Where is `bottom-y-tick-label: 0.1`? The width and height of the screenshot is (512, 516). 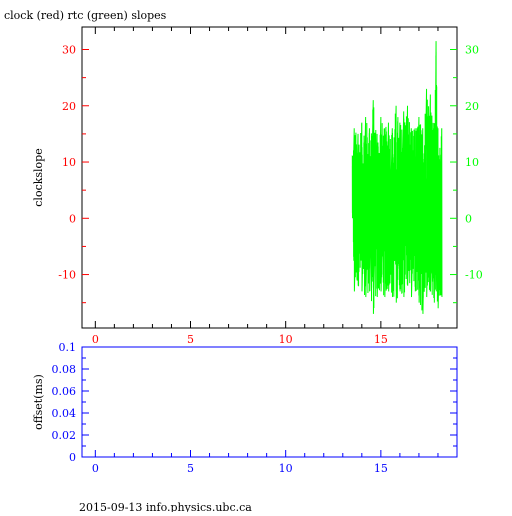
bottom-y-tick-label: 0.1 is located at coordinates (68, 347).